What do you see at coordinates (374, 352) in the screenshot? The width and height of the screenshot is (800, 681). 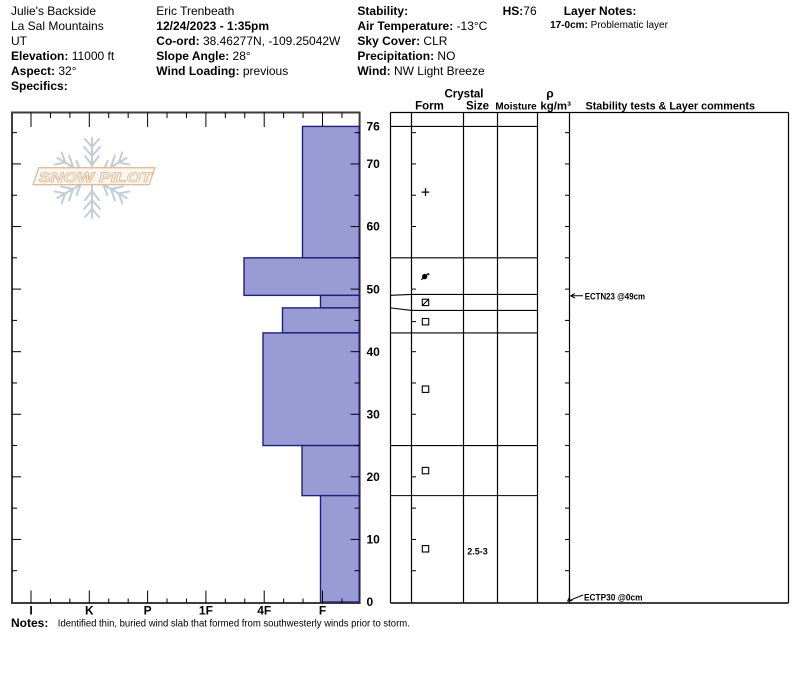 I see `svg-text: 40` at bounding box center [374, 352].